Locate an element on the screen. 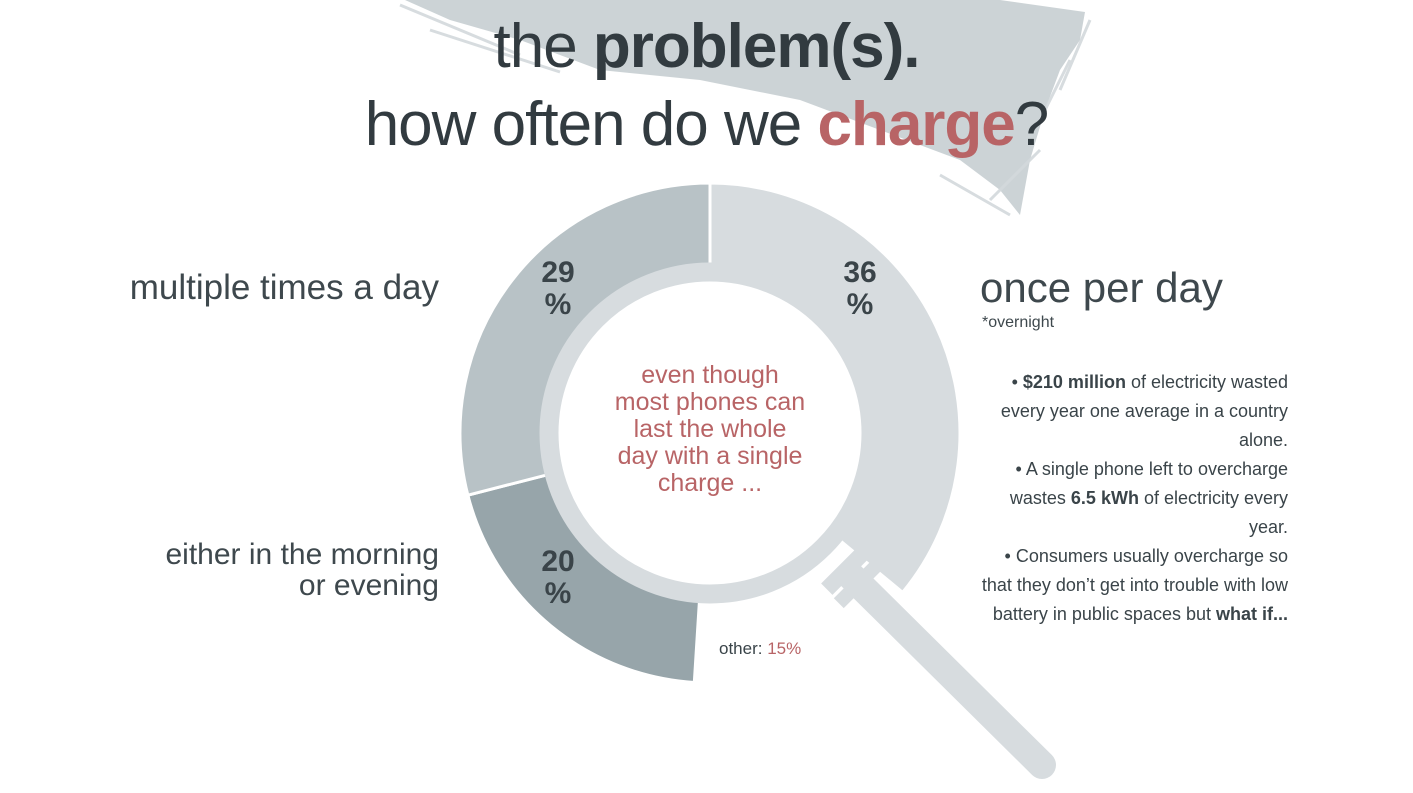  center-callout-line: last the whole is located at coordinates (710, 429).